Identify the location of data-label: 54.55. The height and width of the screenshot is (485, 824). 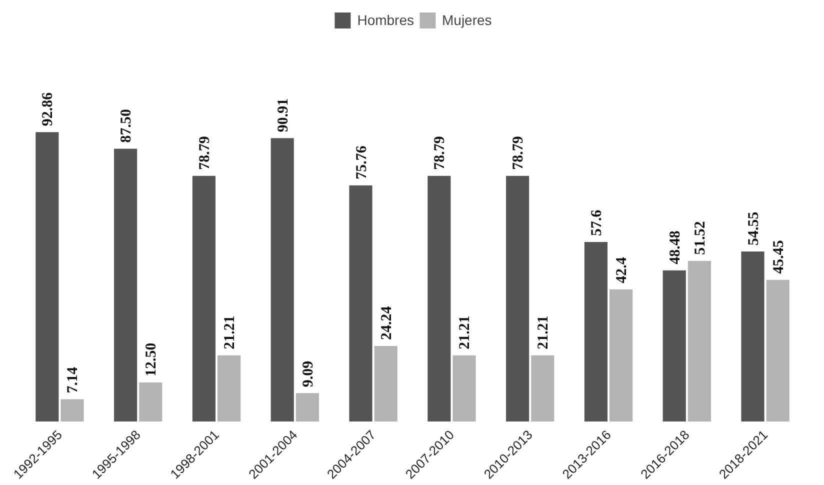
(754, 229).